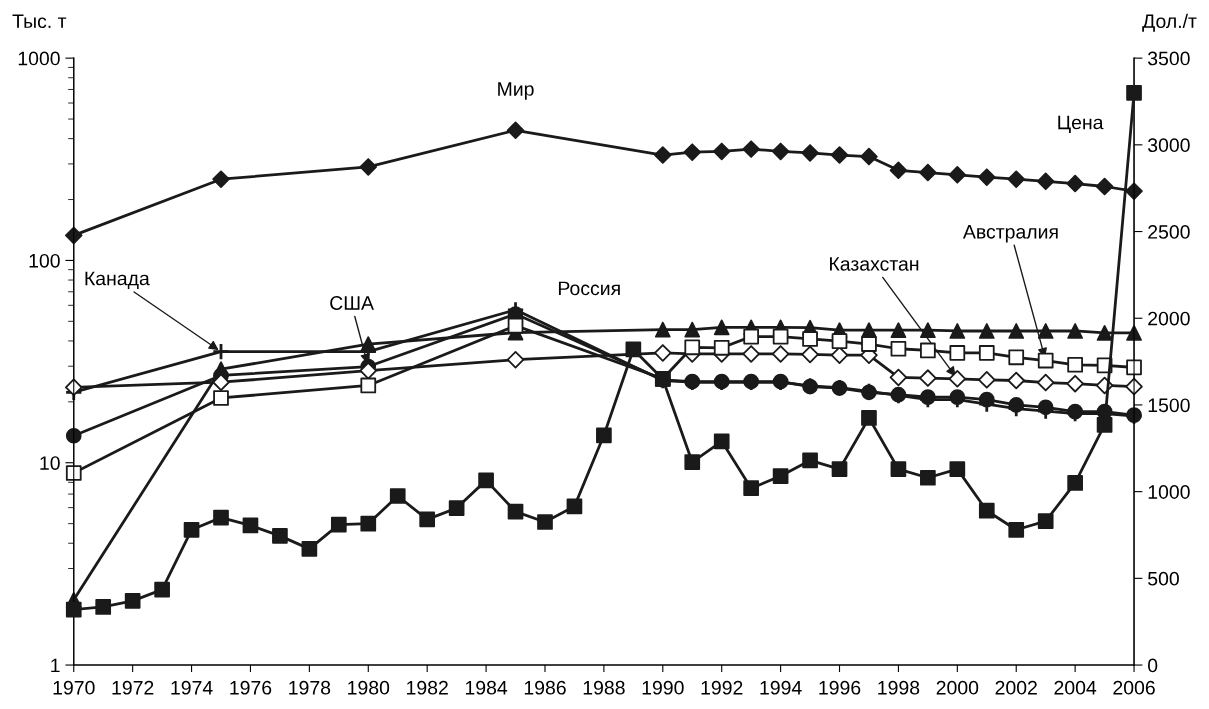 The height and width of the screenshot is (709, 1209). Describe the element at coordinates (589, 288) in the screenshot. I see `series-label: Россия` at that location.